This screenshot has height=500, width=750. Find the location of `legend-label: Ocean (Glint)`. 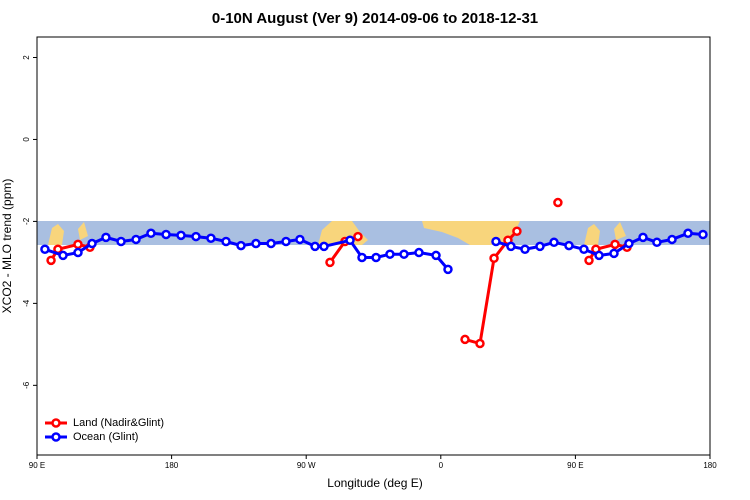

legend-label: Ocean (Glint) is located at coordinates (105, 437).